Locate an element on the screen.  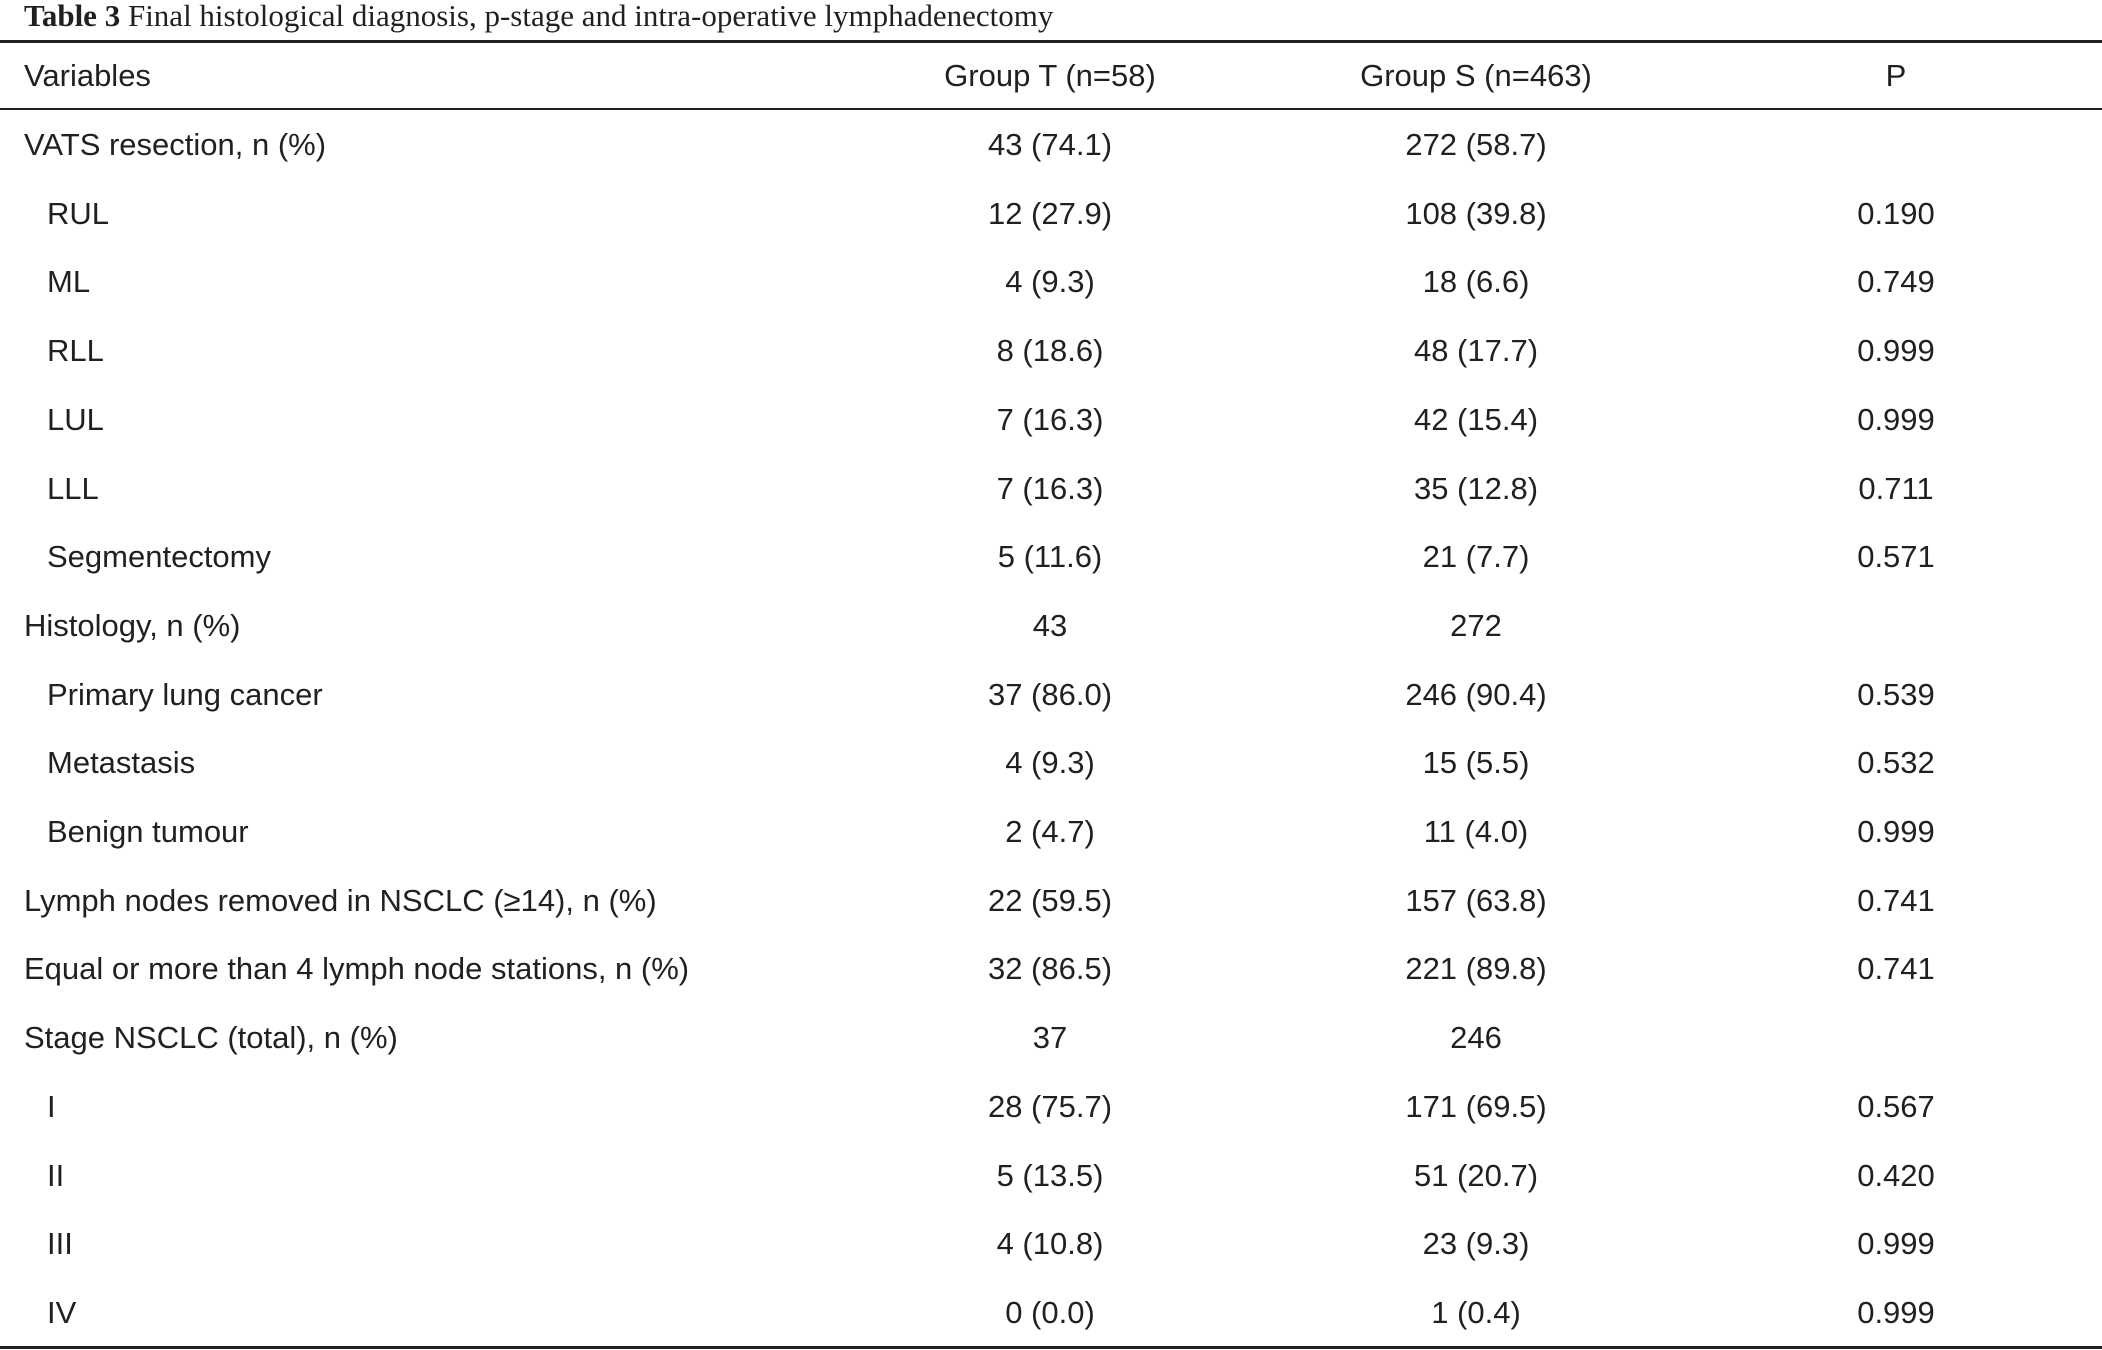
header-rule is located at coordinates (1051, 109).